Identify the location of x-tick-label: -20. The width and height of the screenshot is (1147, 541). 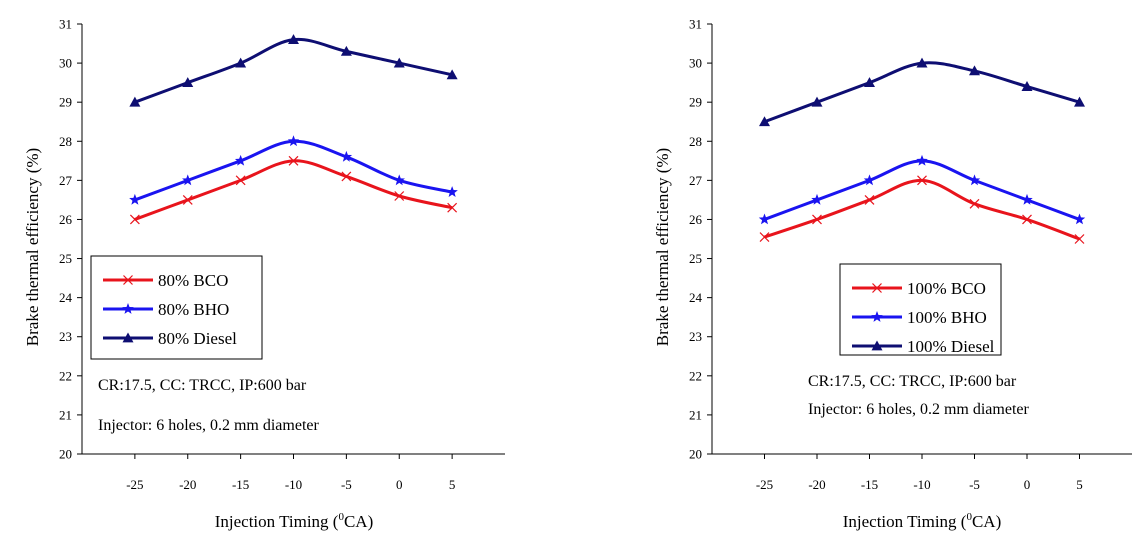
(187, 484).